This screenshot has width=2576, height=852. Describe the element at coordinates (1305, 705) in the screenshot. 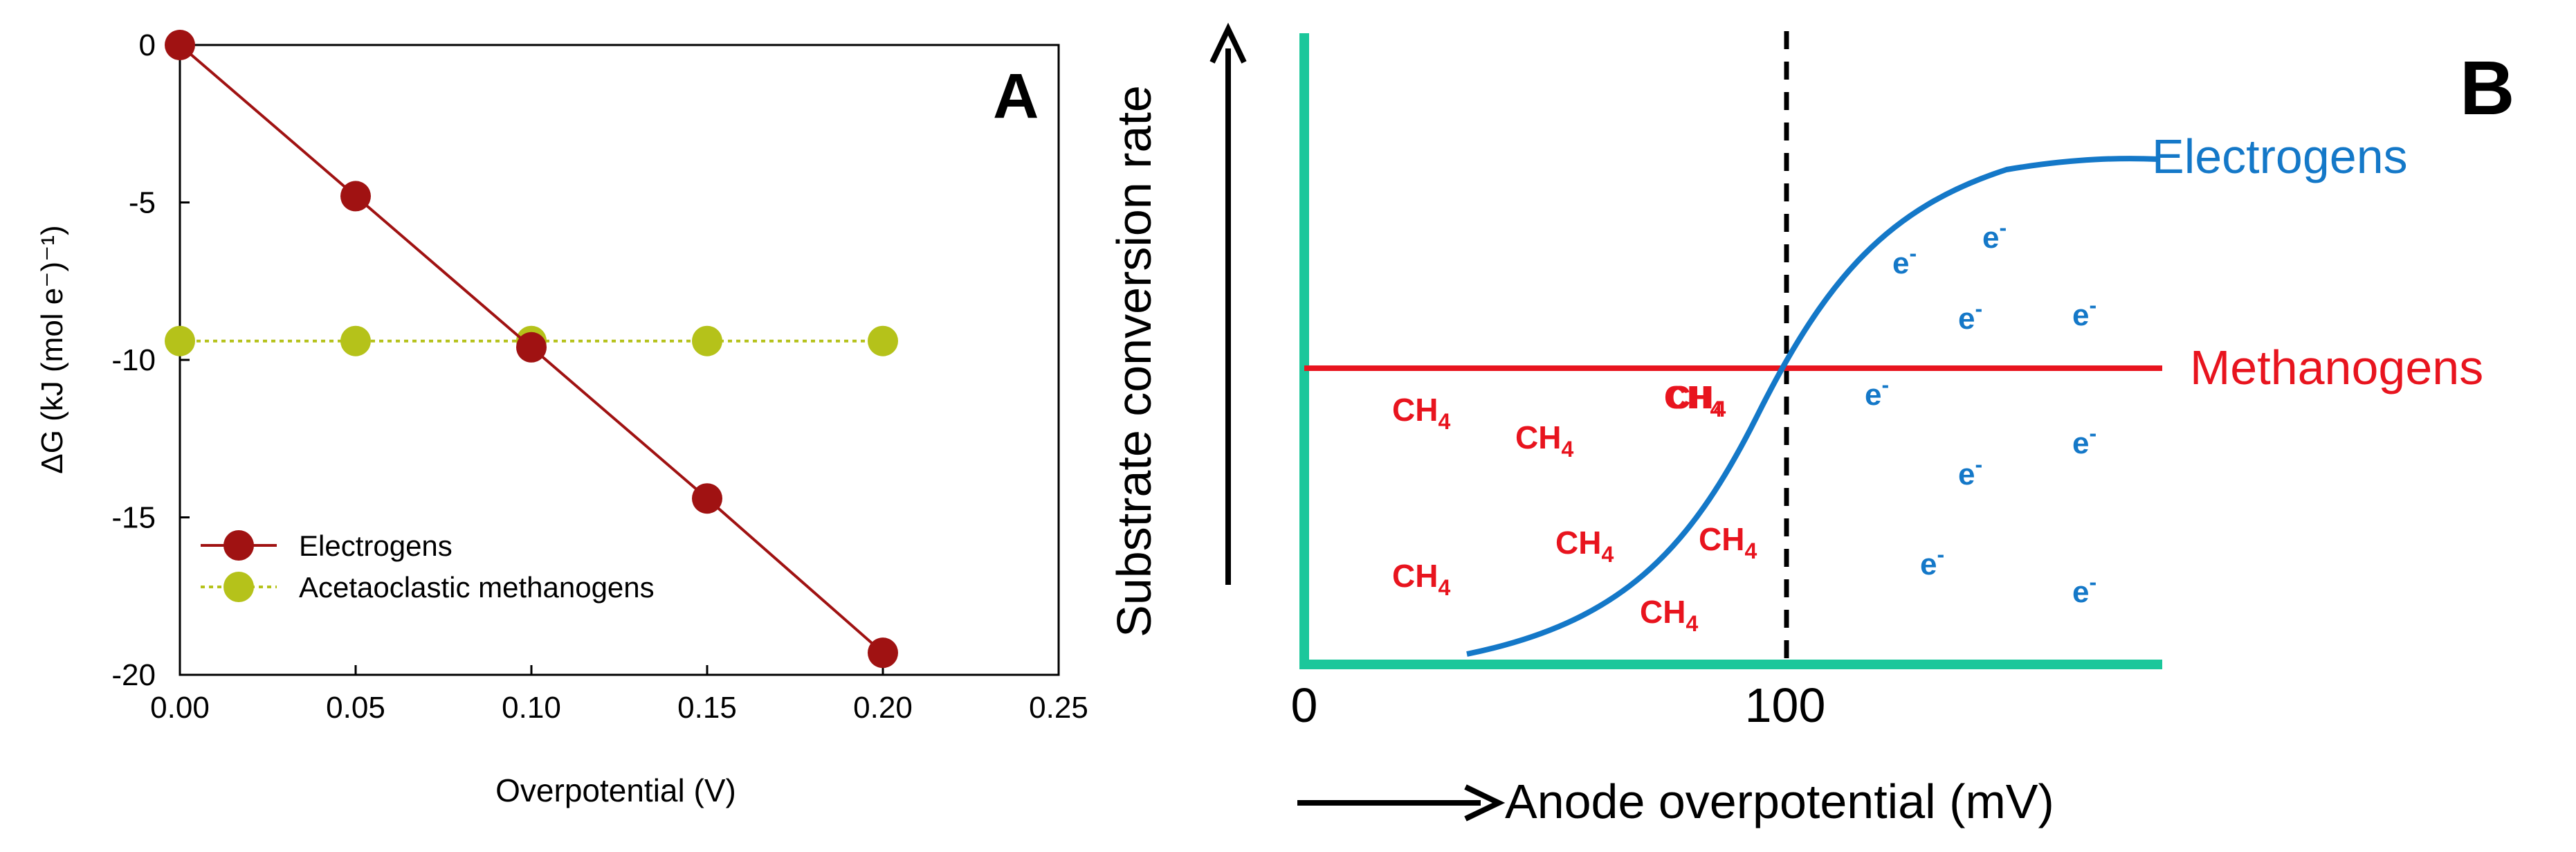

I see `panel-b-x-tick-0: 0` at that location.